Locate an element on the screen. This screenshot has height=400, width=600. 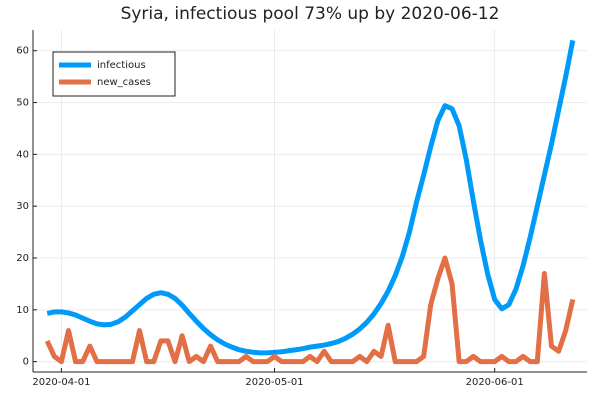
legend-label: infectious is located at coordinates (121, 65).